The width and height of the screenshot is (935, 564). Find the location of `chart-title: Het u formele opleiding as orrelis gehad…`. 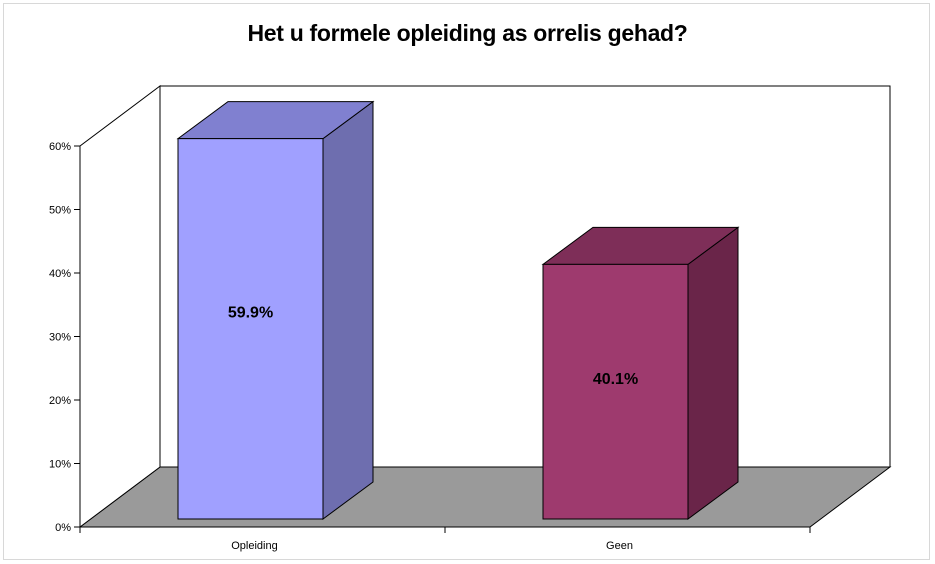

chart-title: Het u formele opleiding as orrelis gehad… is located at coordinates (467, 33).